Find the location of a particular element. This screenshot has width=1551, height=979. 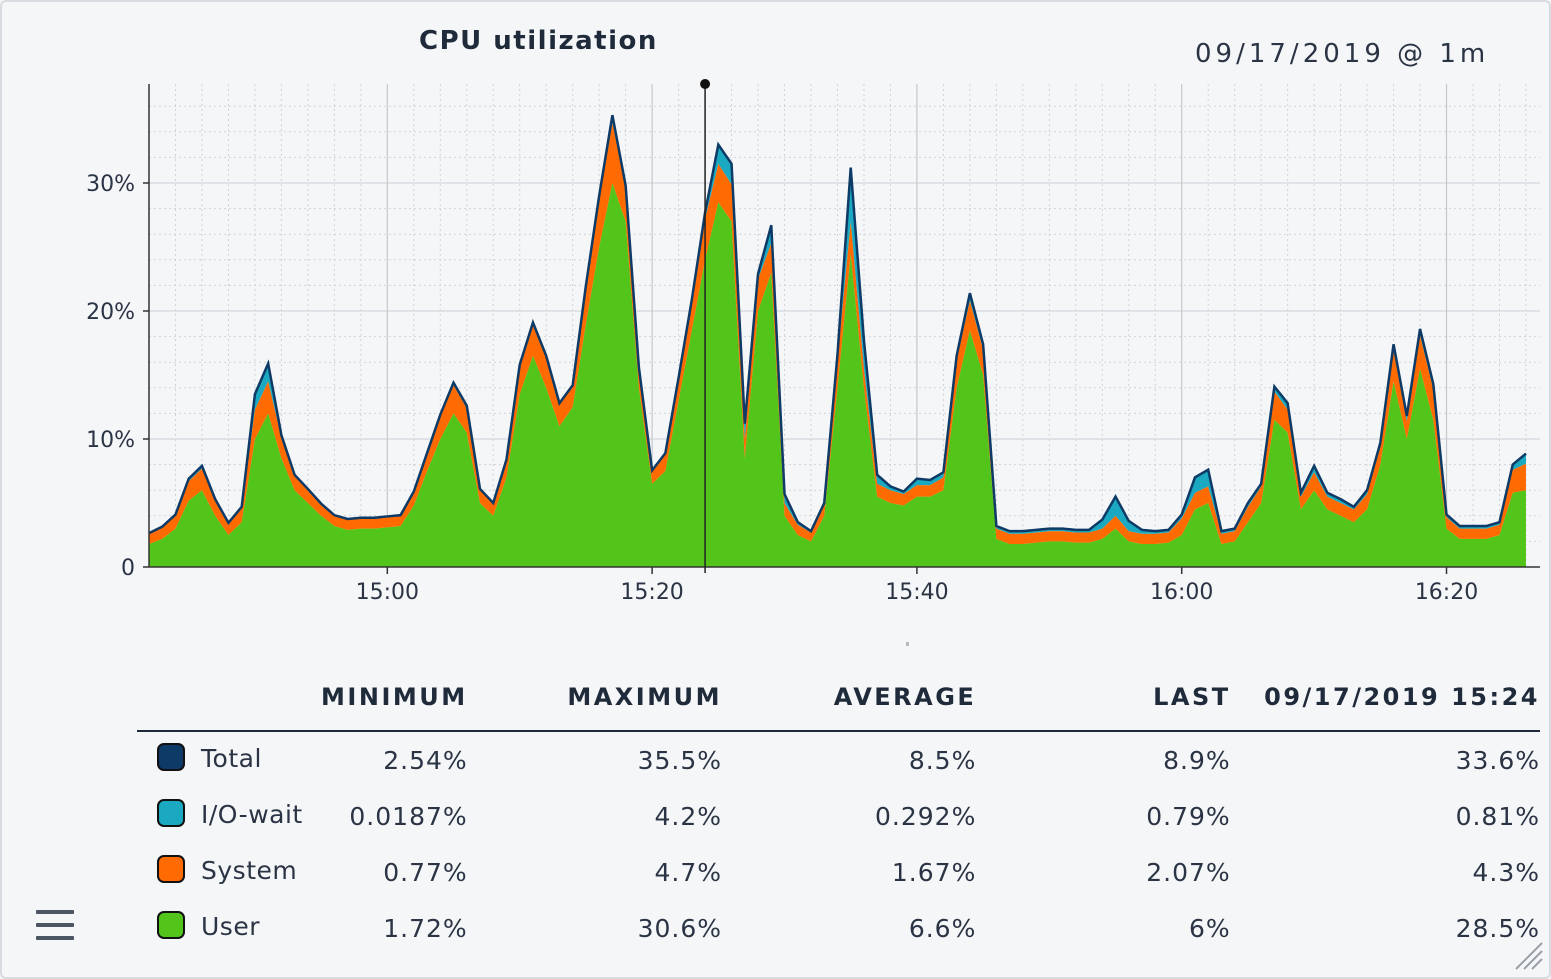

total-last: 8.9% is located at coordinates (1197, 760).